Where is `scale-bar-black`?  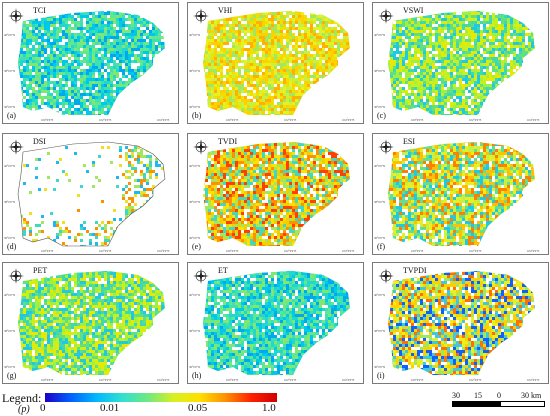 scale-bar-black is located at coordinates (476, 404).